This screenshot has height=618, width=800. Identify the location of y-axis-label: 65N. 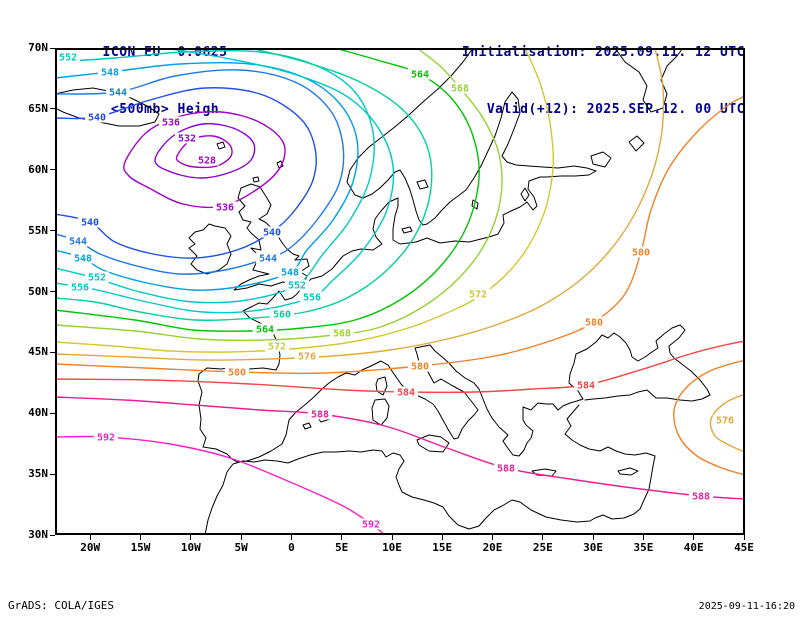
(38, 108).